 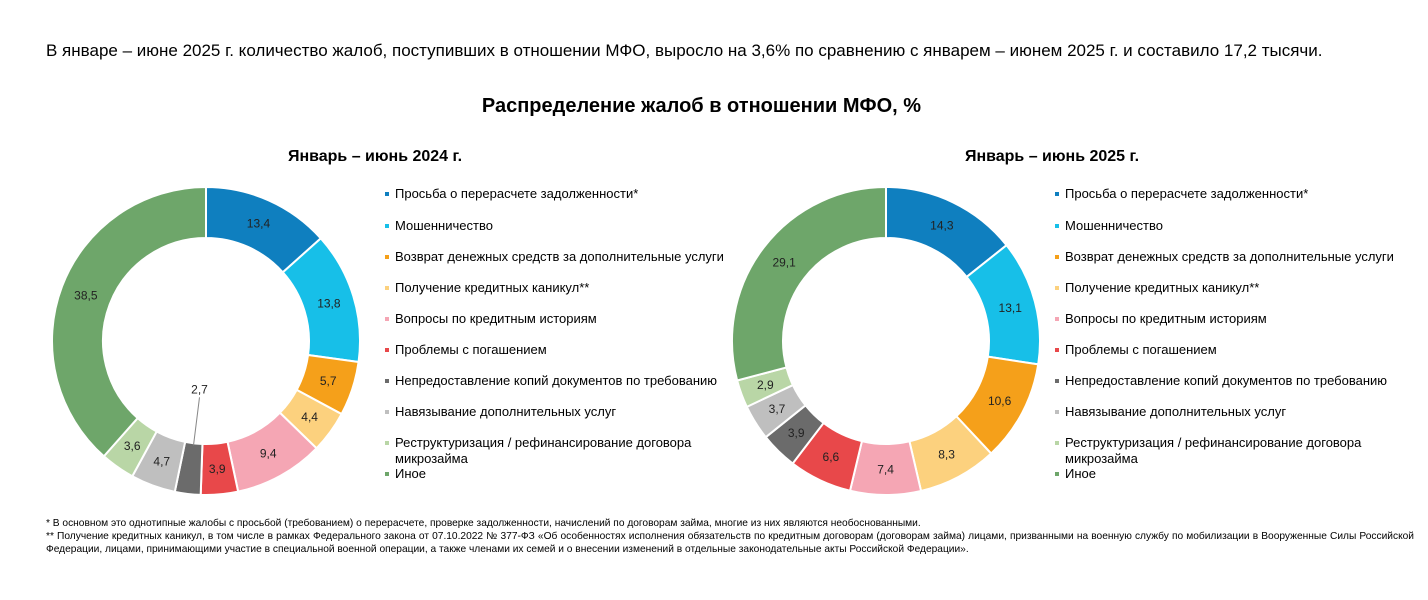 I want to click on data-label-вопросы-по-кредитным-историям: 9,4, so click(x=268, y=453).